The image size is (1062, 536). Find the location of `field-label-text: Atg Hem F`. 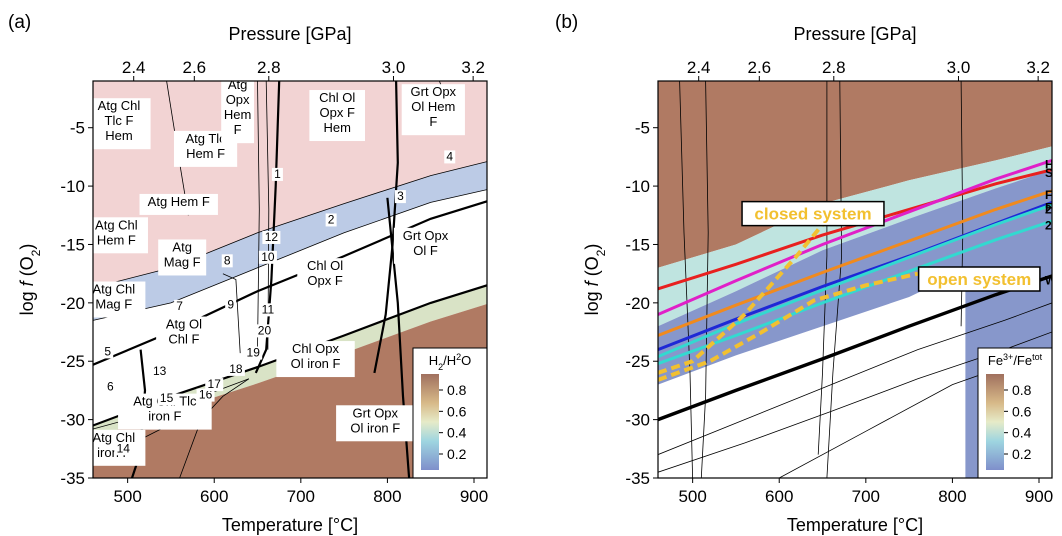

field-label-text: Atg Hem F is located at coordinates (179, 201).